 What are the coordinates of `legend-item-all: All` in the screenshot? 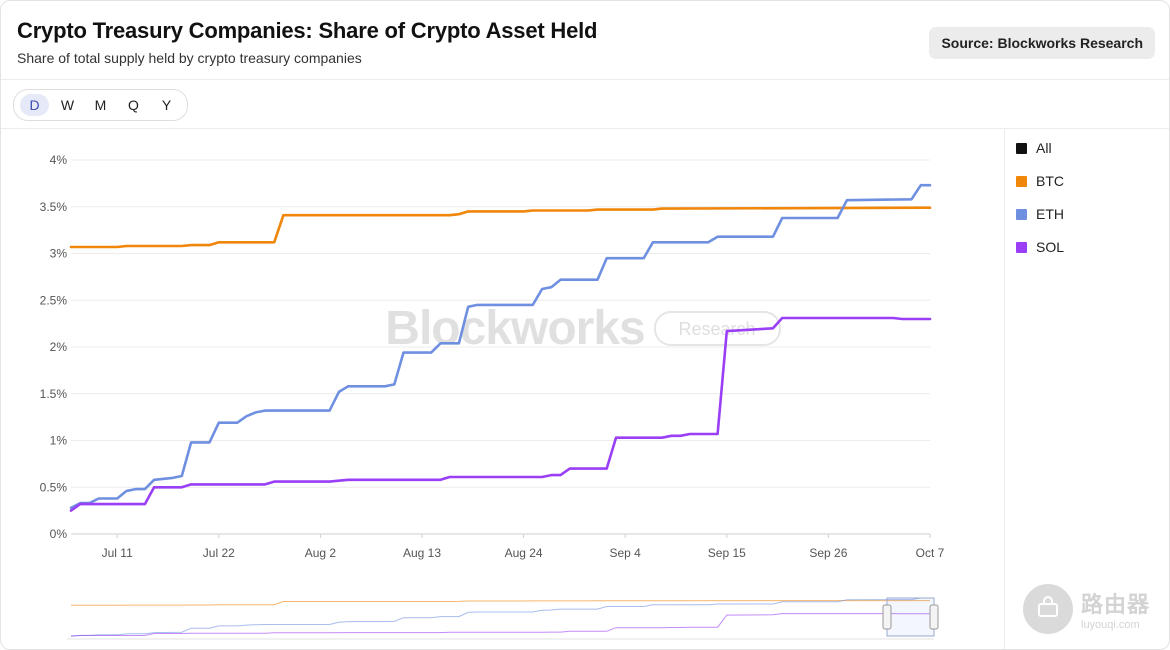 It's located at (1040, 148).